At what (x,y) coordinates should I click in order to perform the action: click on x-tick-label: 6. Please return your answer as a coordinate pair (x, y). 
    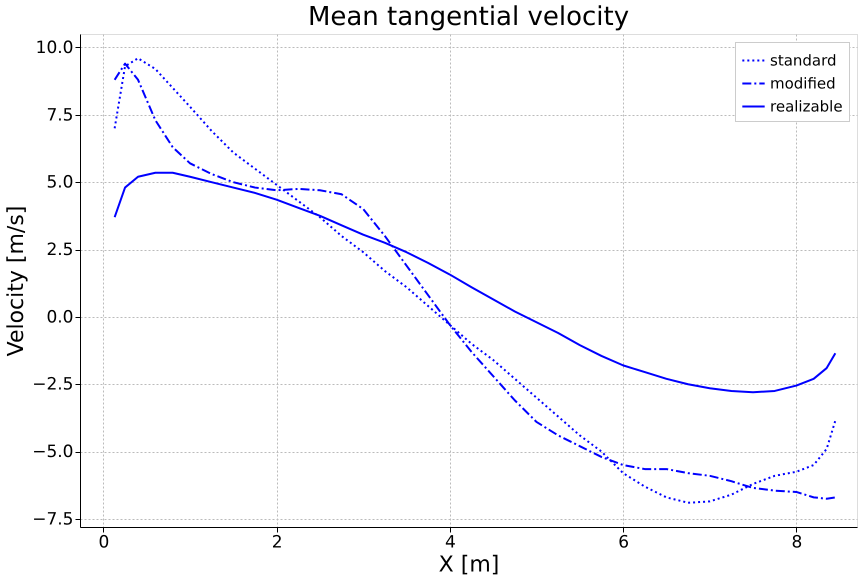
    Looking at the image, I should click on (624, 542).